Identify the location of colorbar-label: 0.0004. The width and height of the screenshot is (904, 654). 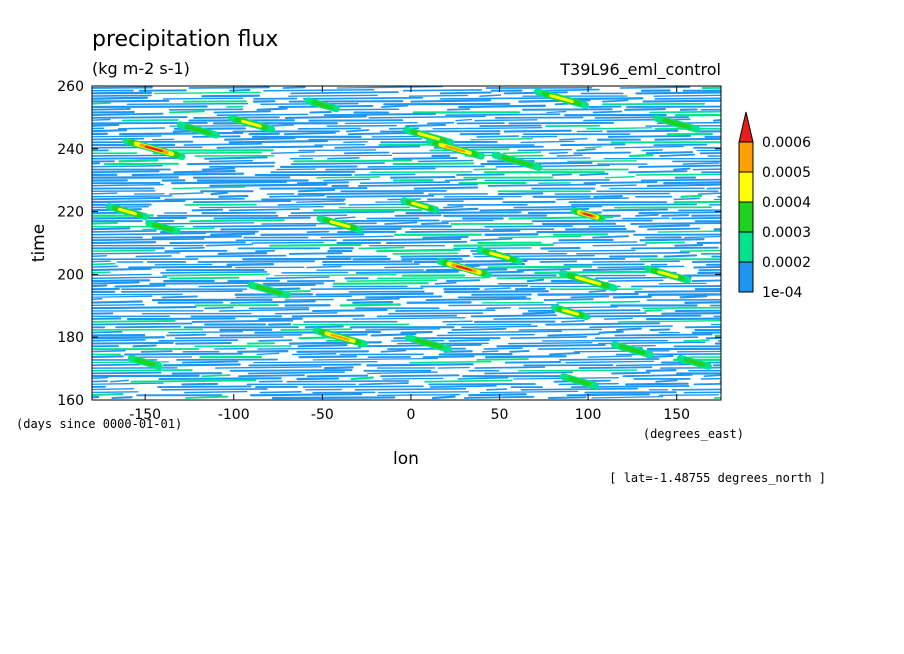
(786, 203).